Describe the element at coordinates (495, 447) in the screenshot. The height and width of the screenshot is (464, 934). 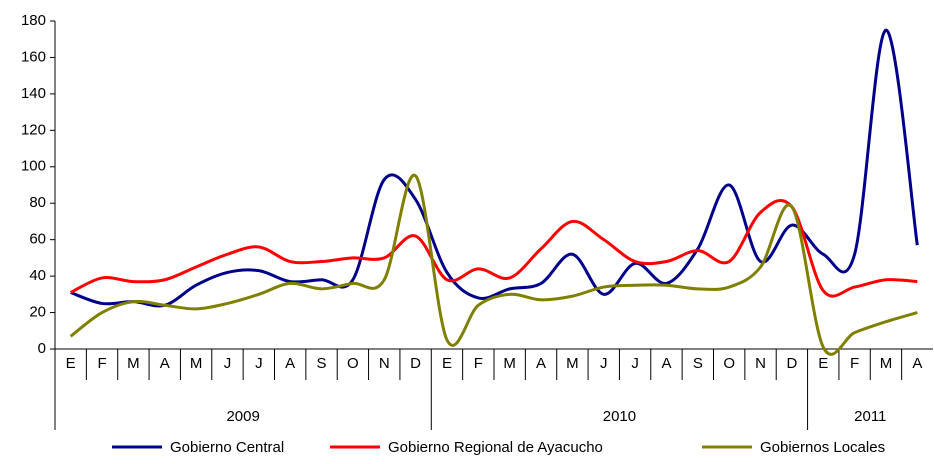
I see `legend-label: Gobierno Regional de Ayacucho` at that location.